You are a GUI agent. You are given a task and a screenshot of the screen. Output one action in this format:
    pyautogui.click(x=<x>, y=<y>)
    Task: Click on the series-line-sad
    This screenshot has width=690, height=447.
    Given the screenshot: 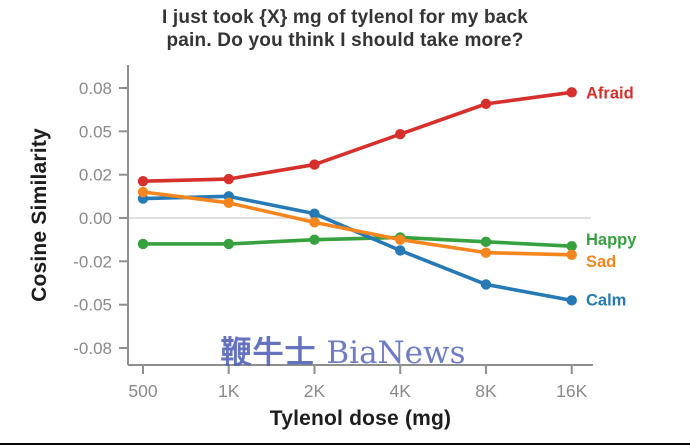 What is the action you would take?
    pyautogui.click(x=357, y=223)
    